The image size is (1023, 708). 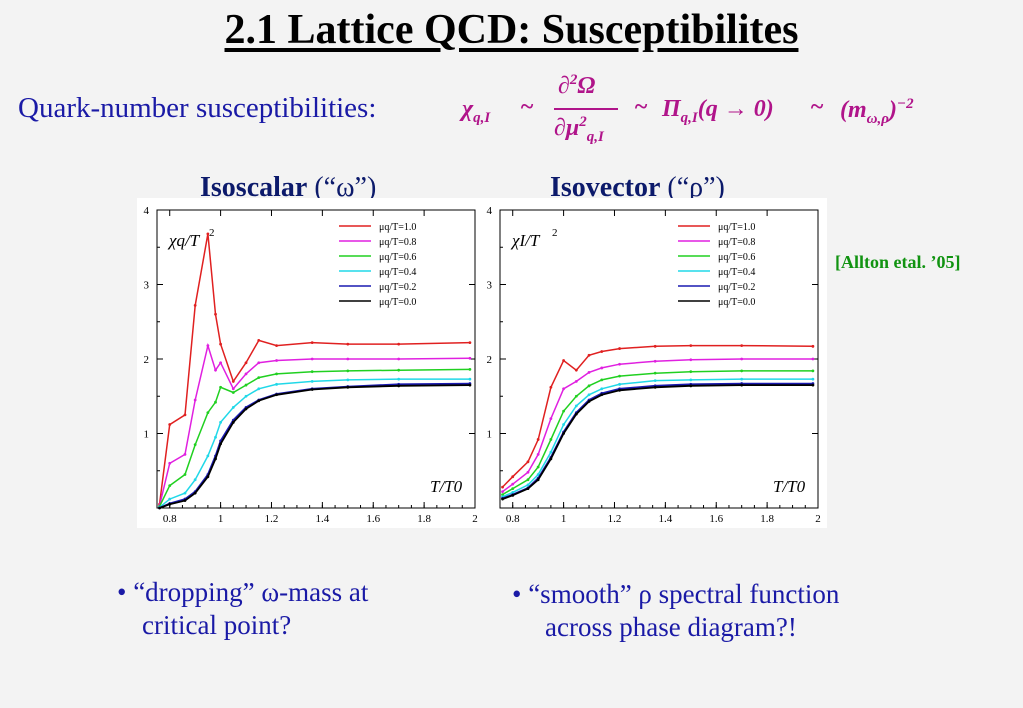 I want to click on x-axis-label: T/T0, so click(x=789, y=486).